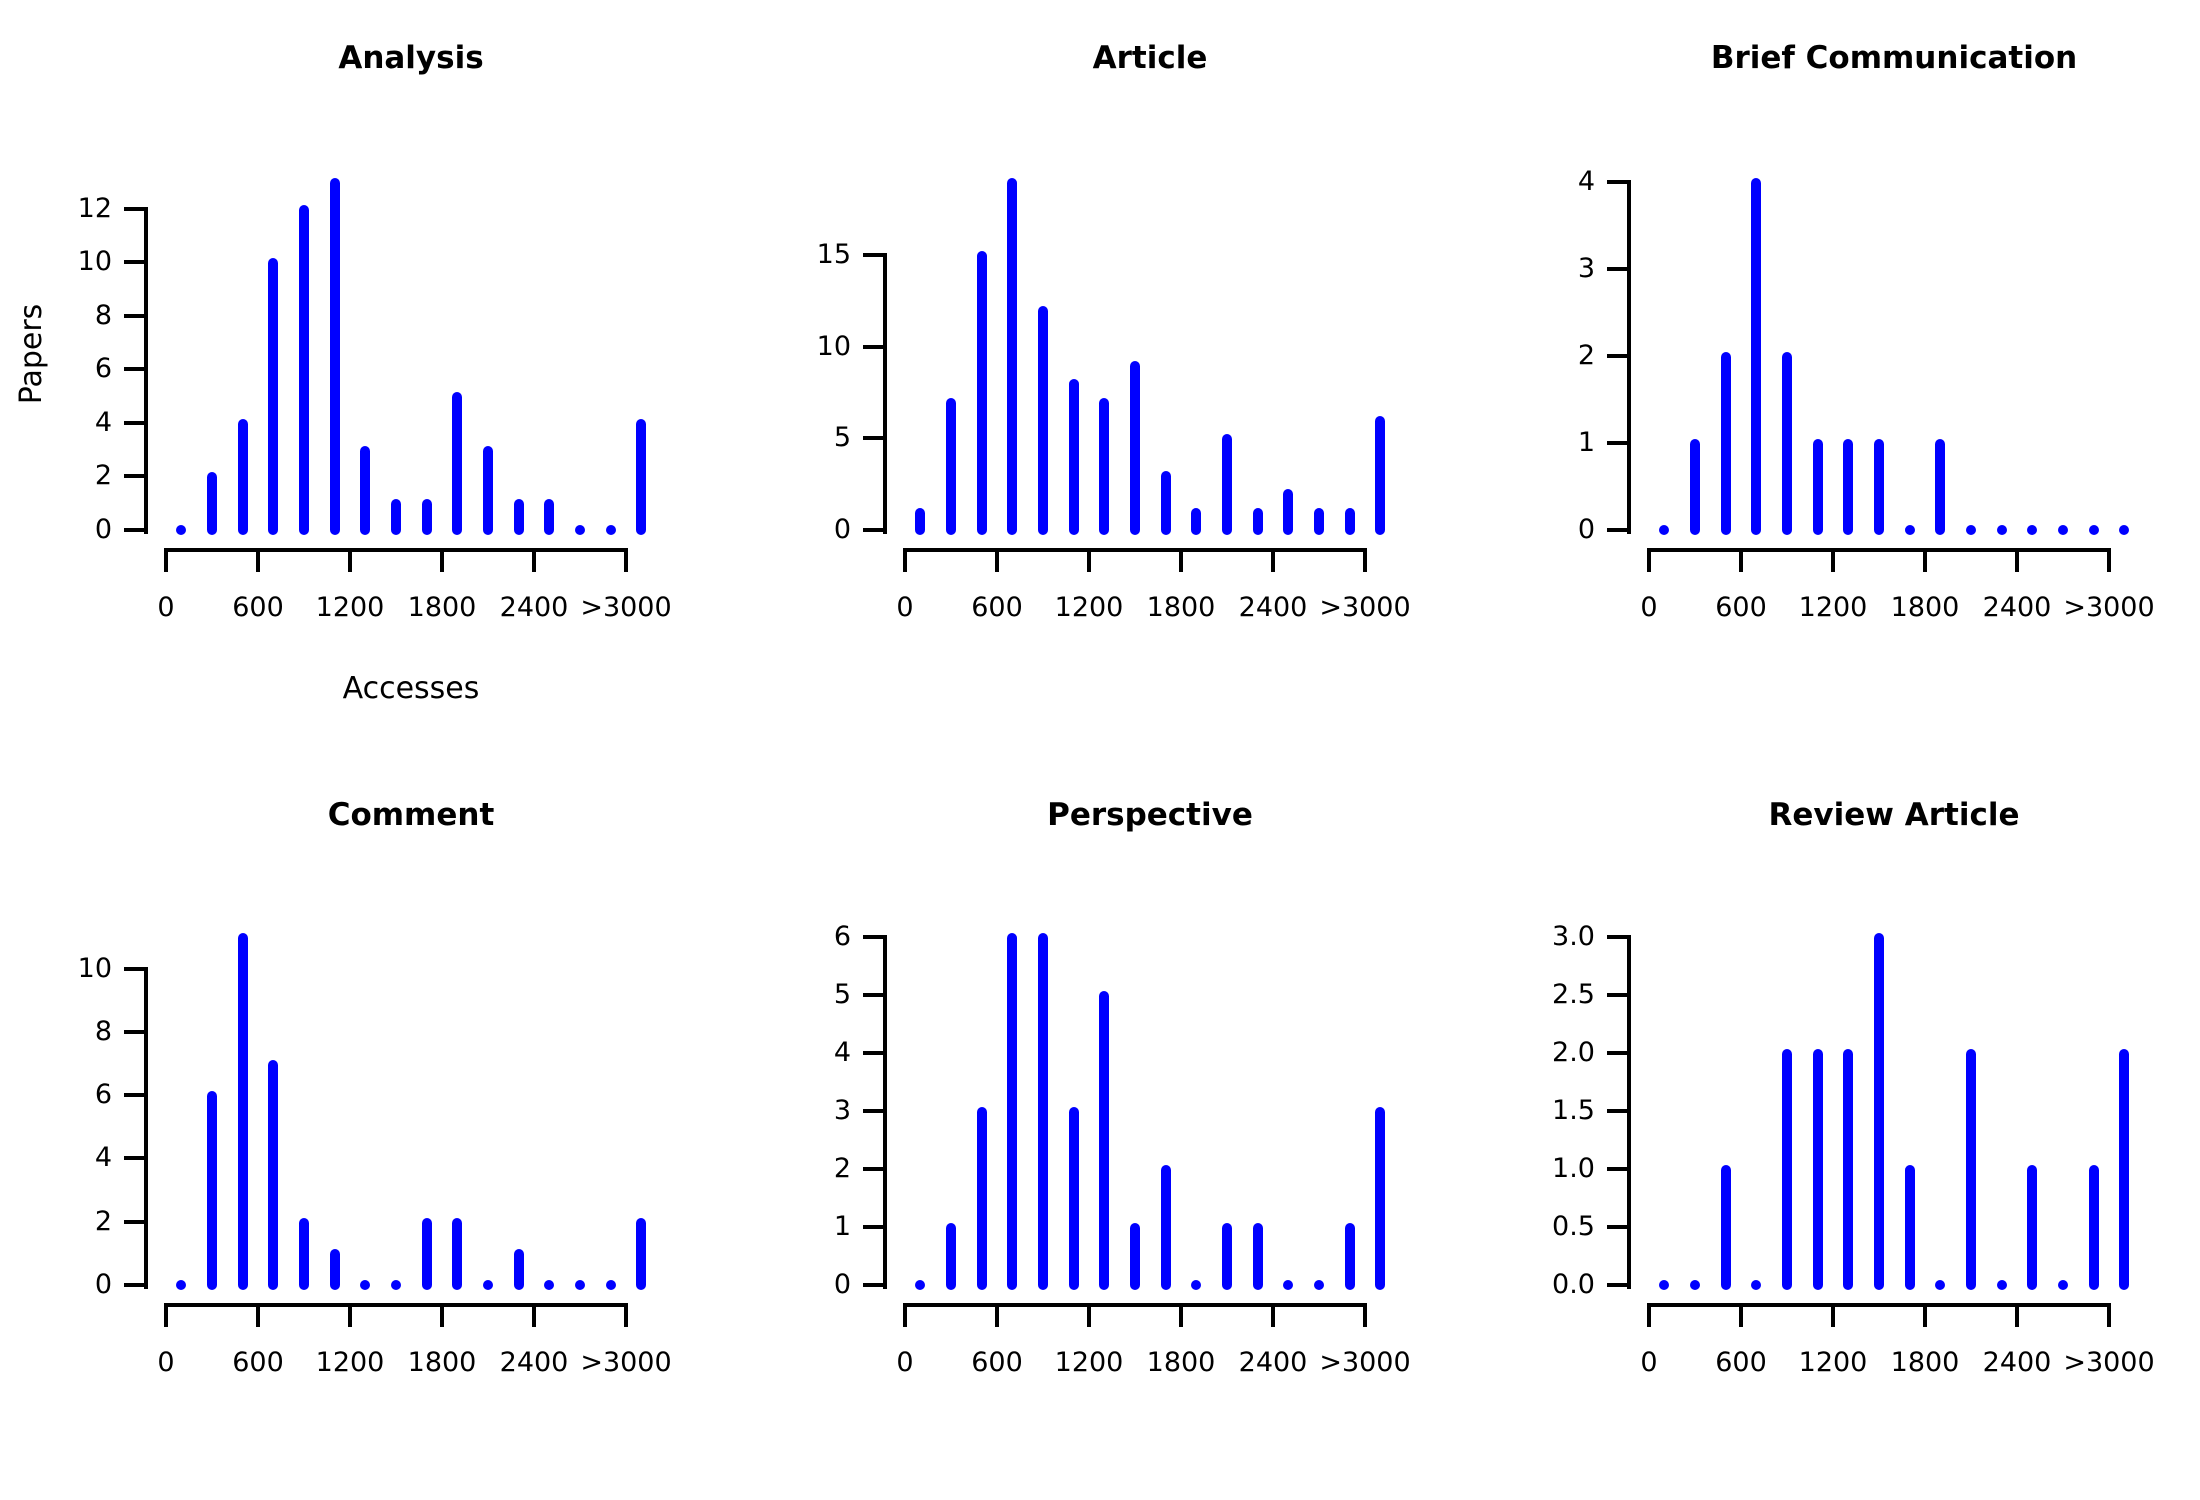  Describe the element at coordinates (94, 968) in the screenshot. I see `y-tick-label: 10` at that location.